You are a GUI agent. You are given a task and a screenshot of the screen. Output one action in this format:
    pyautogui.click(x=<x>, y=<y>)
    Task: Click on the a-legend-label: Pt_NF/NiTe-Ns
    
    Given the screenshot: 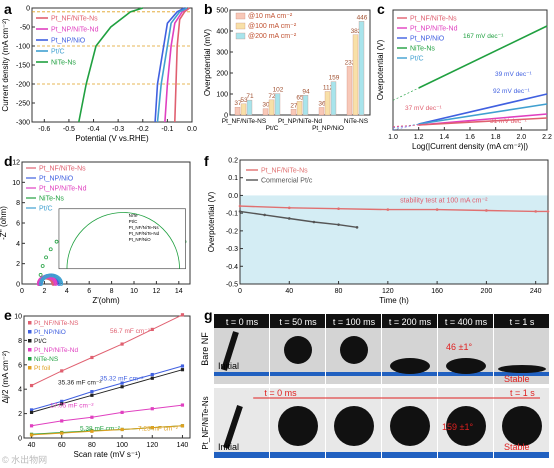 What is the action you would take?
    pyautogui.click(x=74, y=19)
    